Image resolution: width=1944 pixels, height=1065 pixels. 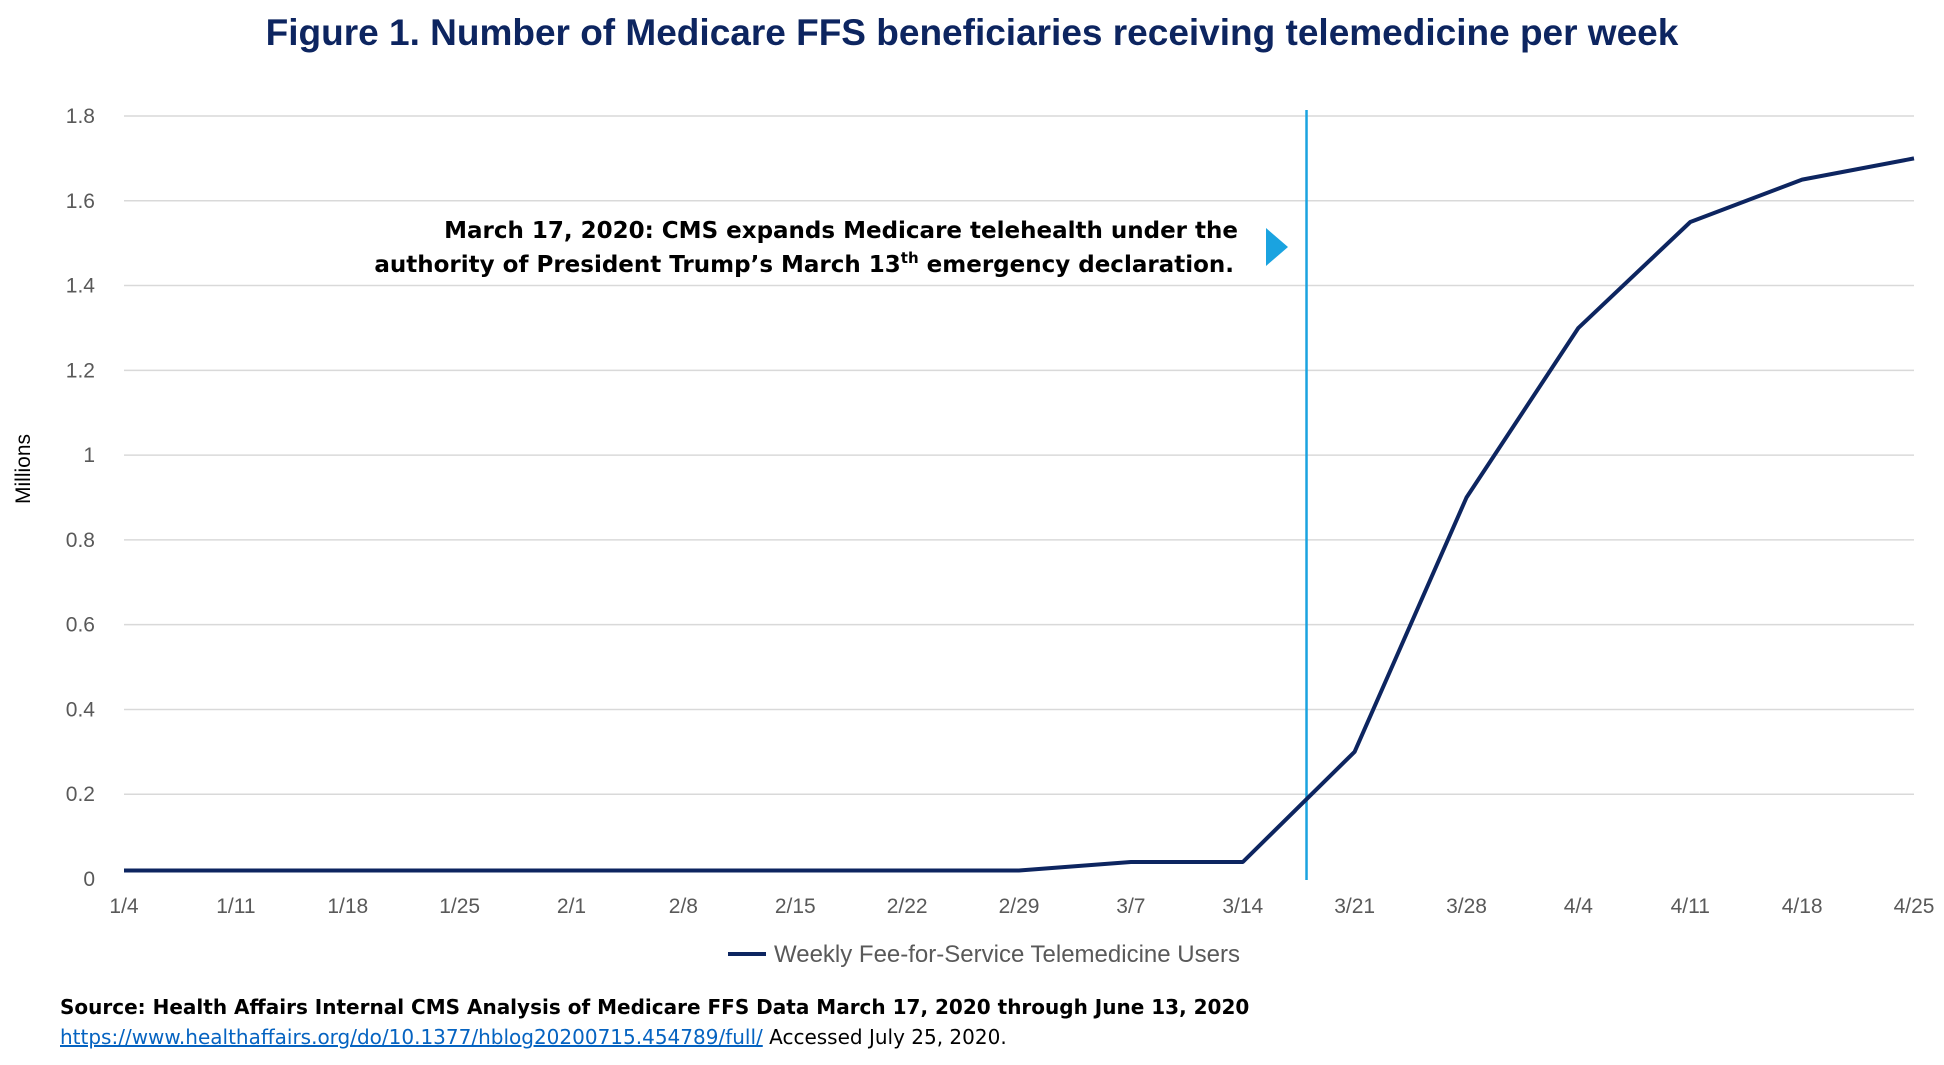 What do you see at coordinates (1579, 906) in the screenshot?
I see `x-tick-label: 4/4` at bounding box center [1579, 906].